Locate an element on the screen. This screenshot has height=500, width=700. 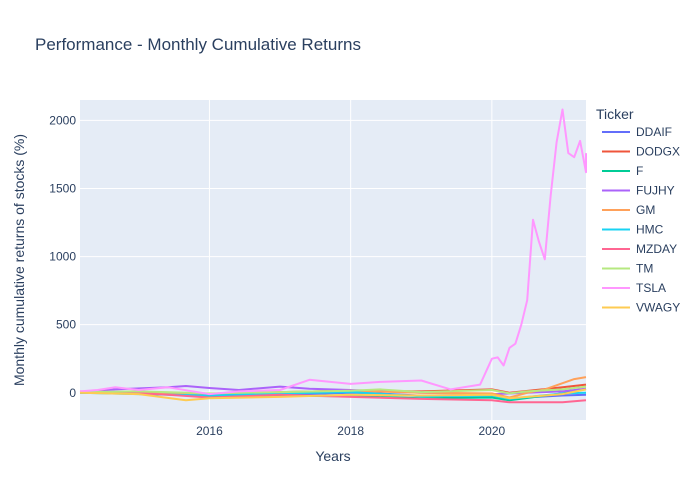
legend-item-tm: TM is located at coordinates (627, 269).